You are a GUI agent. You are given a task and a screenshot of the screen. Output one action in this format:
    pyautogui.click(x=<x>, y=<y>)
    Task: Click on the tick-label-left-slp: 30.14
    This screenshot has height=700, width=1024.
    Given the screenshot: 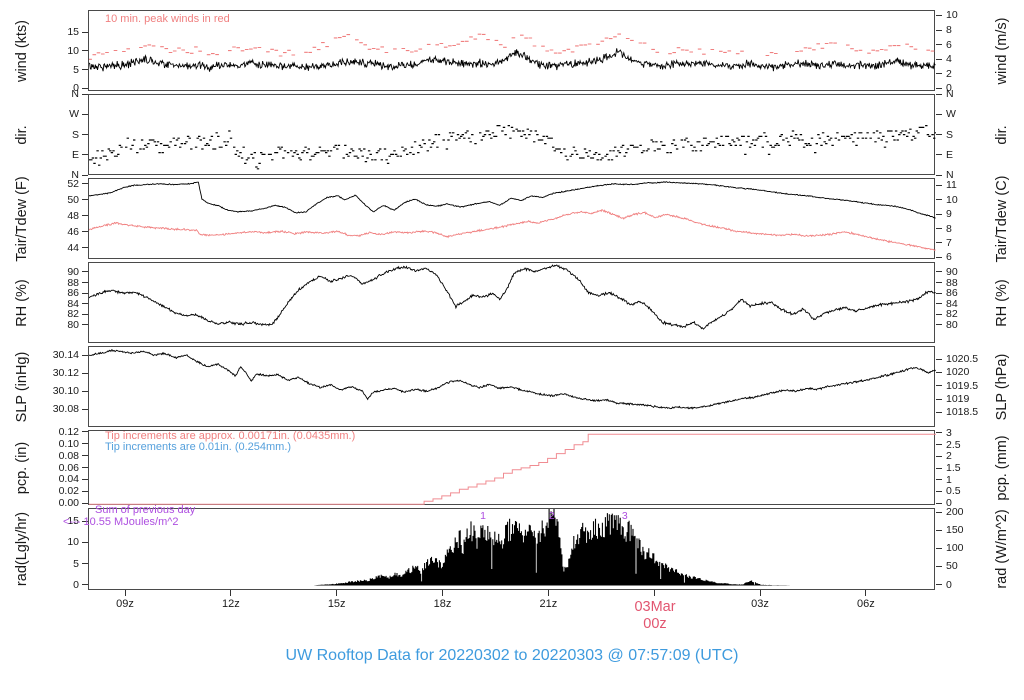 What is the action you would take?
    pyautogui.click(x=65, y=355)
    